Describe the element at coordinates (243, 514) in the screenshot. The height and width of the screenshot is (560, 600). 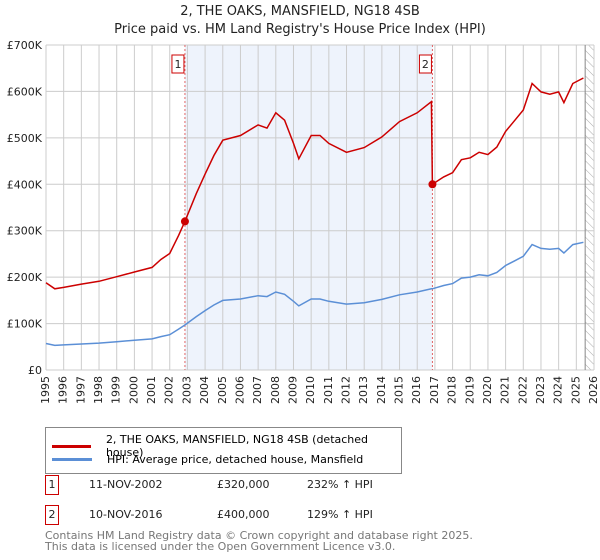
I see `sale-price: £400,000` at that location.